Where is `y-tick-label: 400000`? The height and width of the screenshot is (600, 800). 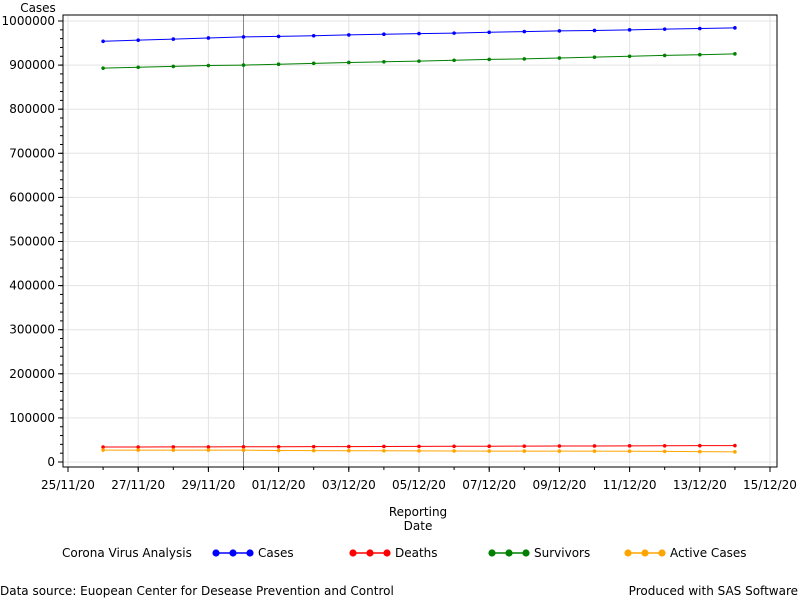 y-tick-label: 400000 is located at coordinates (32, 286).